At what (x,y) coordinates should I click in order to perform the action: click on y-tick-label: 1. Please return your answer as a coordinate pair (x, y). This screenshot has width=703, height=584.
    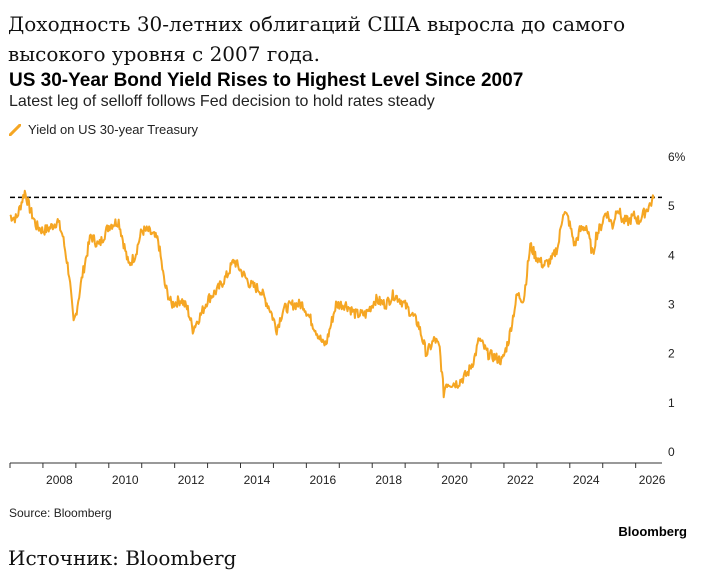
    Looking at the image, I should click on (671, 403).